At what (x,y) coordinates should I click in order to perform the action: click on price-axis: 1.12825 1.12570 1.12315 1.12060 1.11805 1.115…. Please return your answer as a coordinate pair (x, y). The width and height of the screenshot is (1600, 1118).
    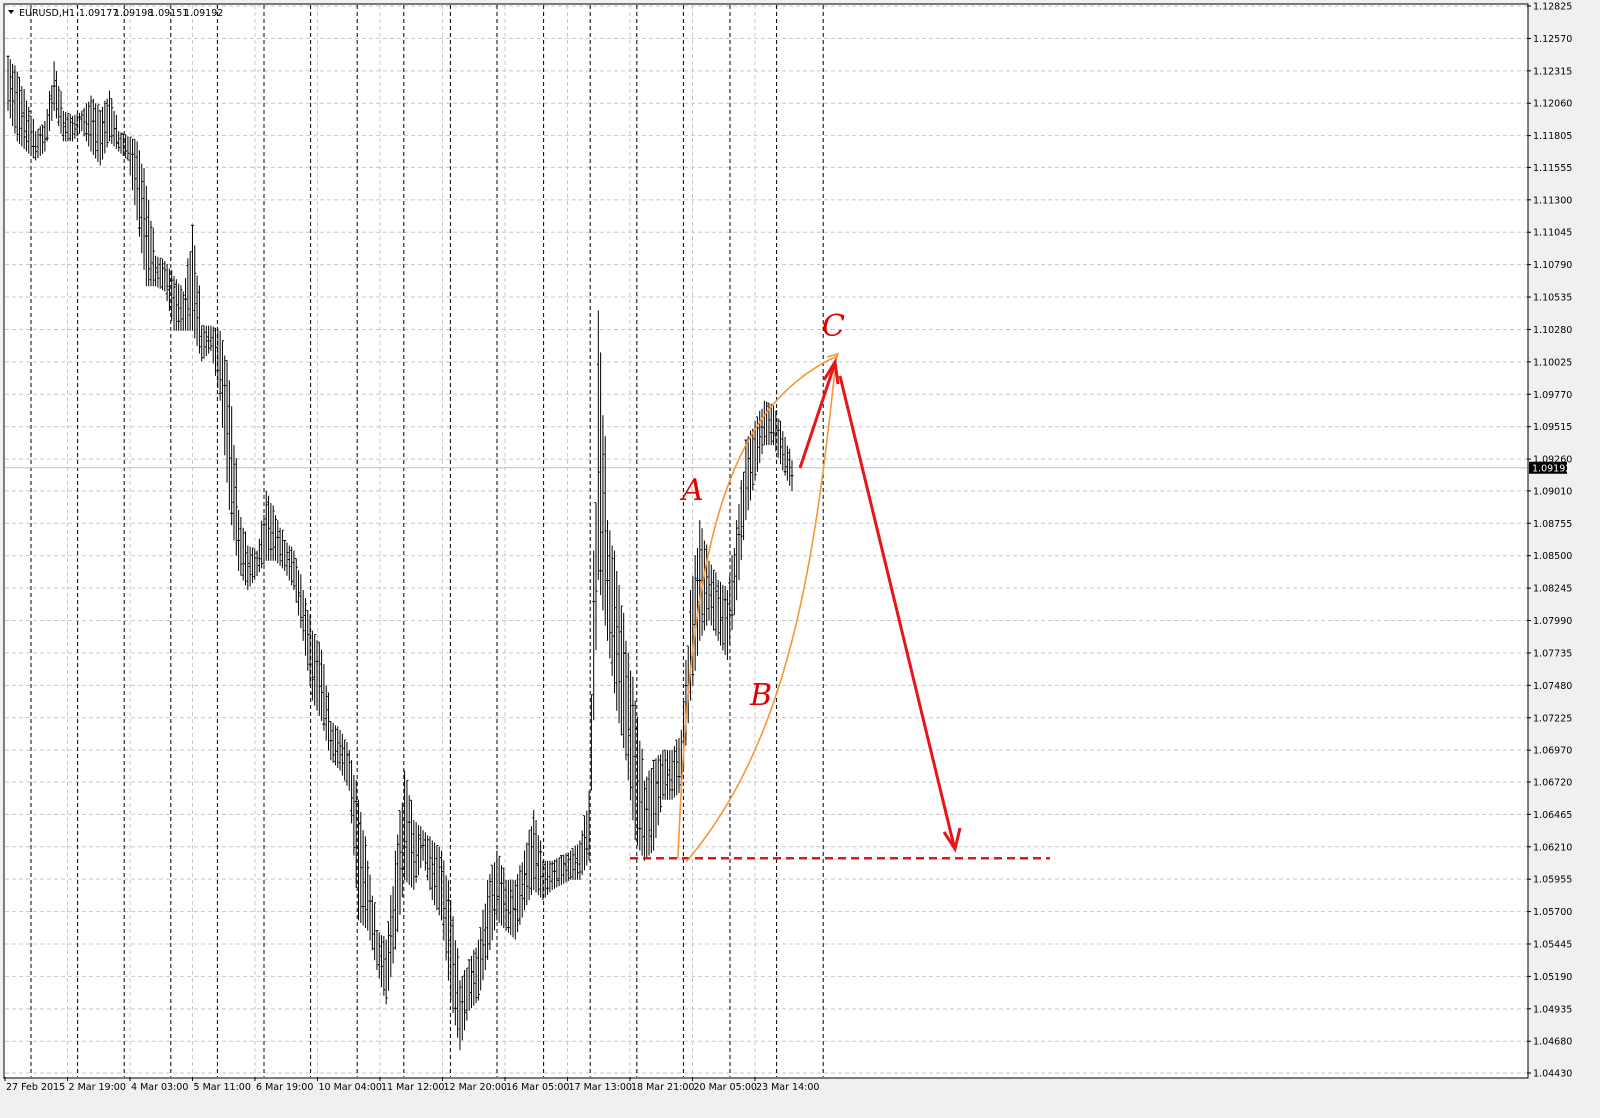
    Looking at the image, I should click on (1549, 541).